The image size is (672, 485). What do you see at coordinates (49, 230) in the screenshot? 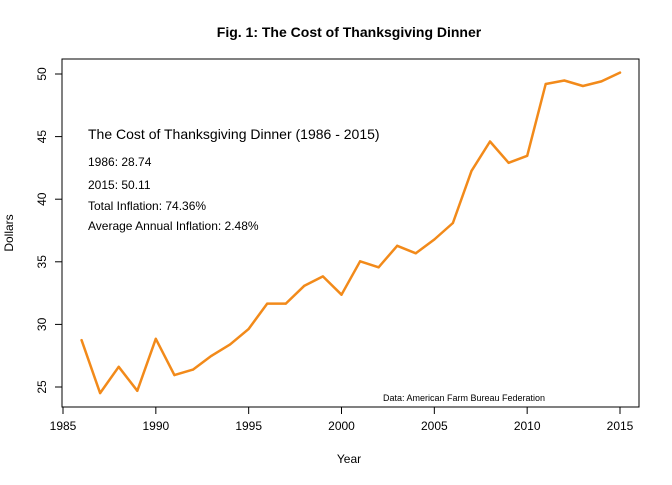
I see `y-axis: 25 30 35 40 45 50` at bounding box center [49, 230].